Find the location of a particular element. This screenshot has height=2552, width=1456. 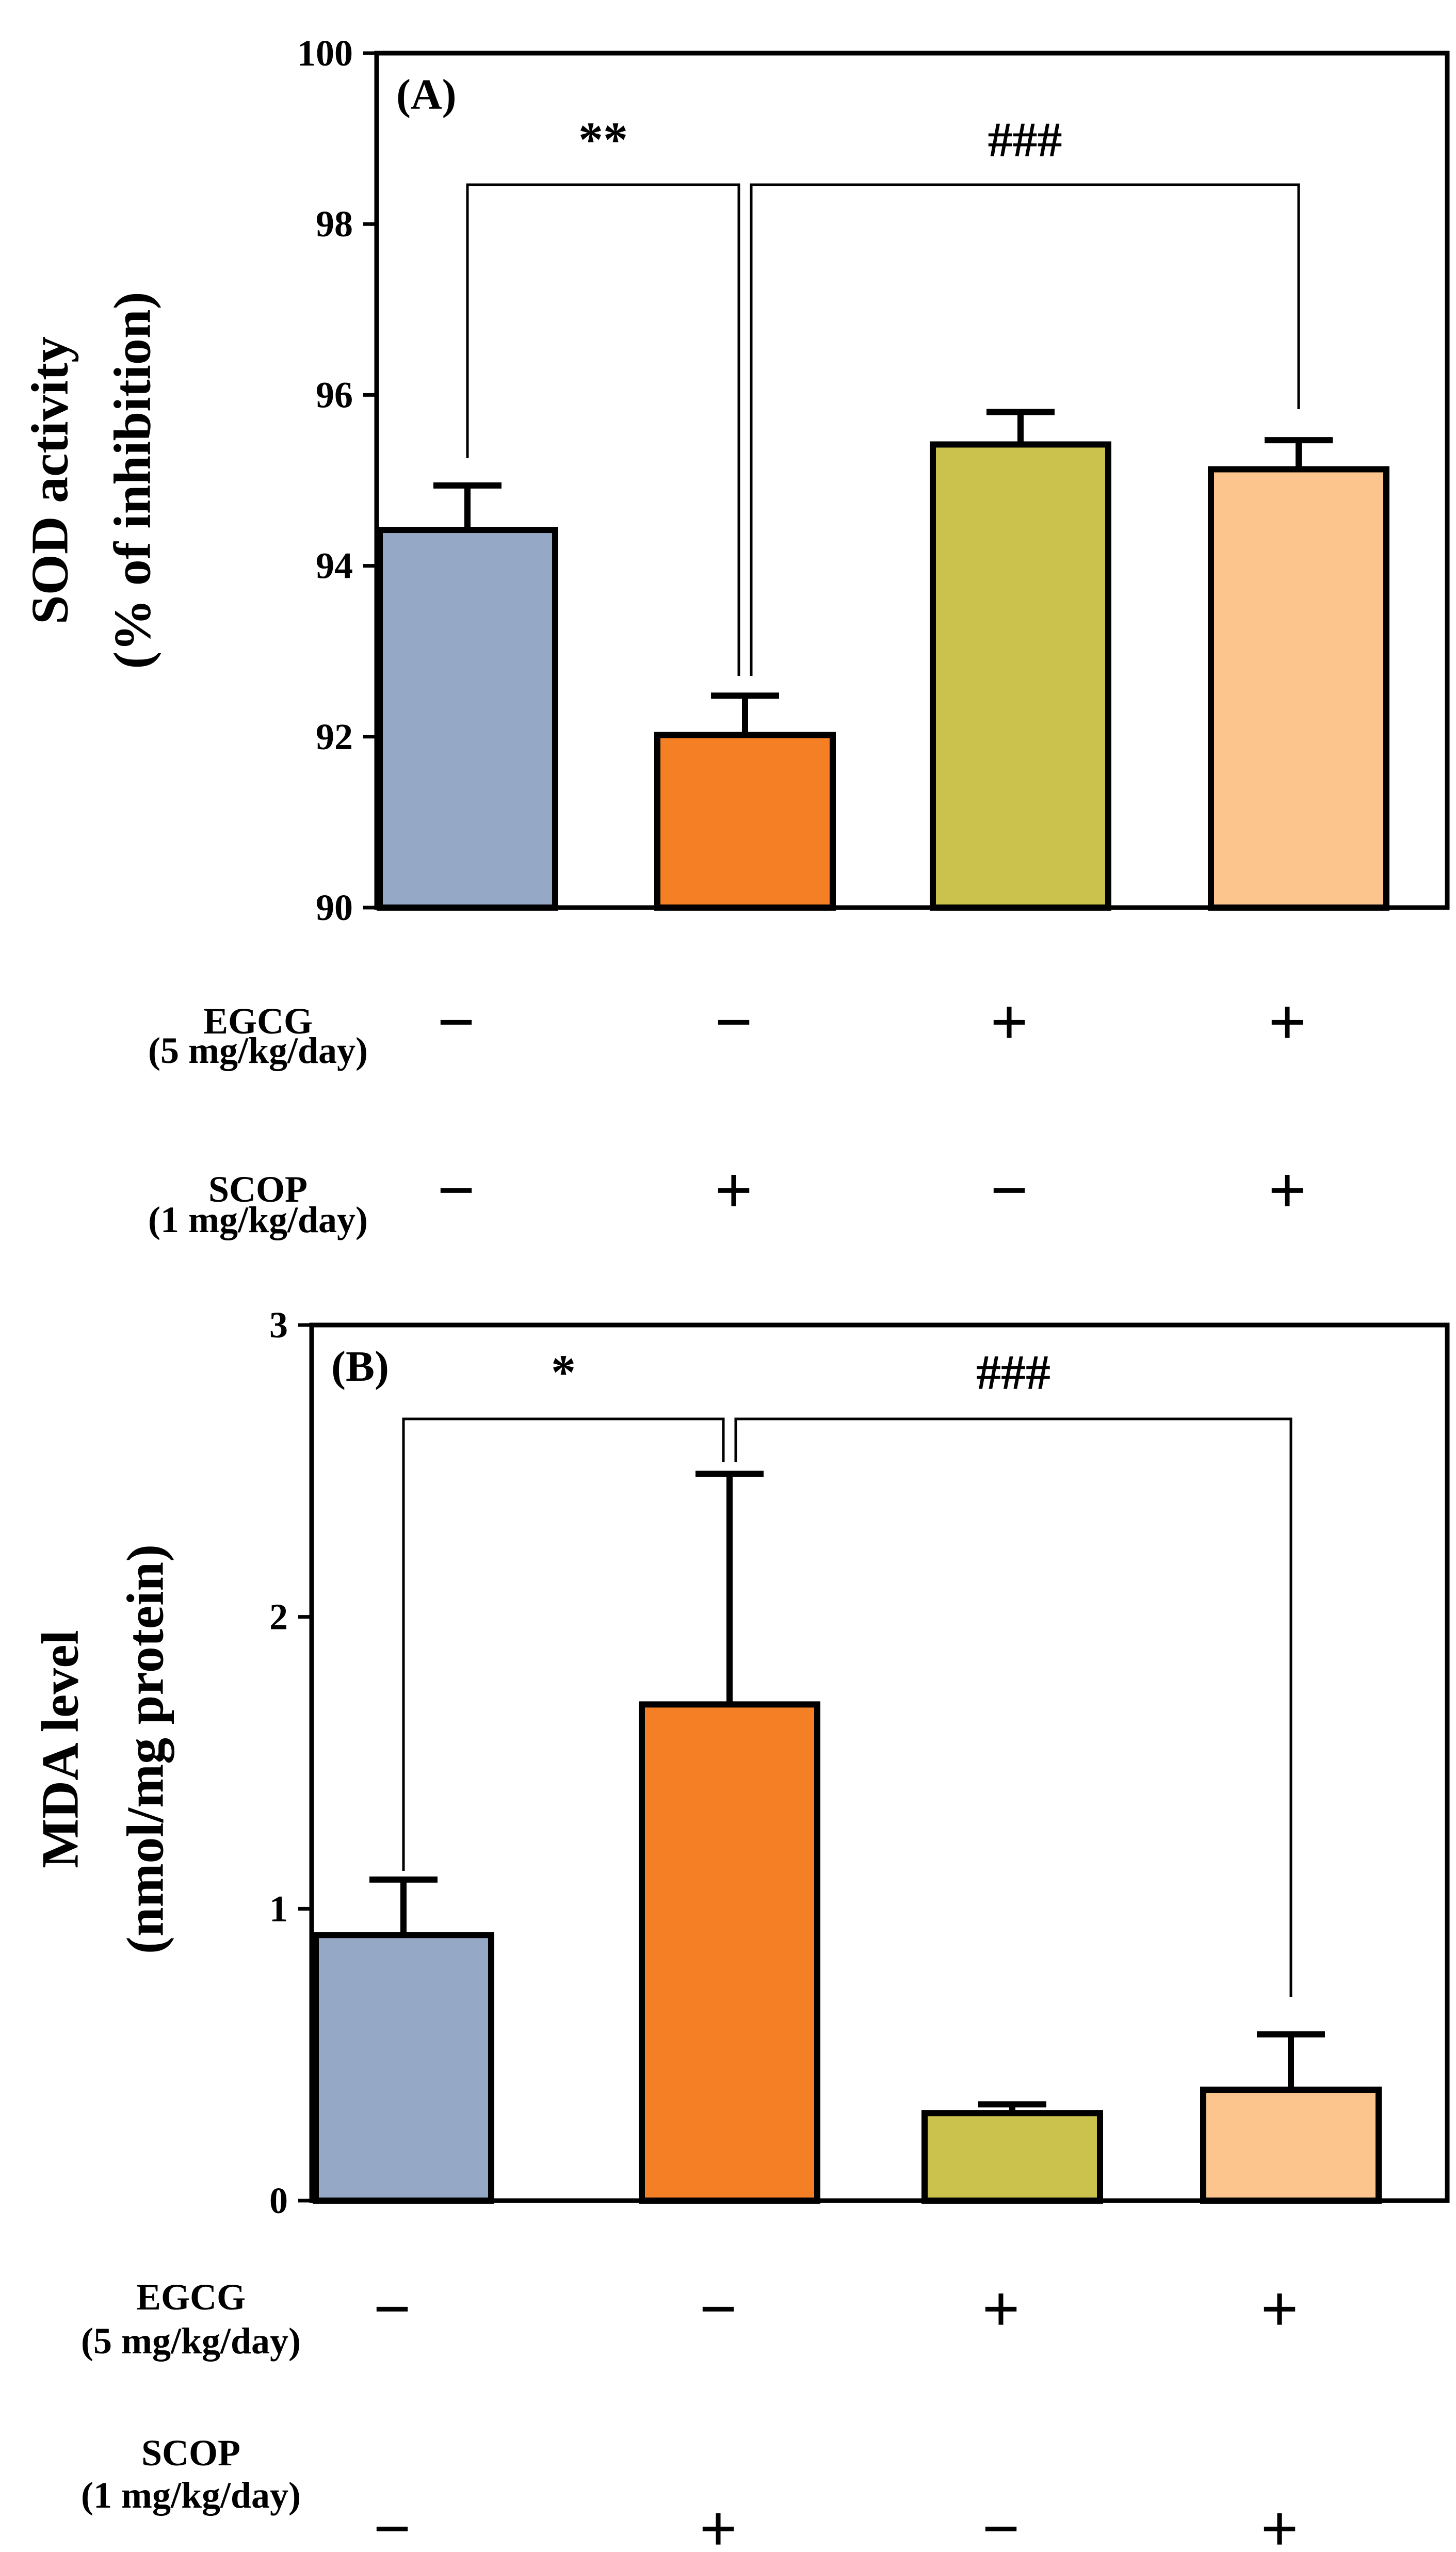

y-tick-label: 92 is located at coordinates (334, 737).